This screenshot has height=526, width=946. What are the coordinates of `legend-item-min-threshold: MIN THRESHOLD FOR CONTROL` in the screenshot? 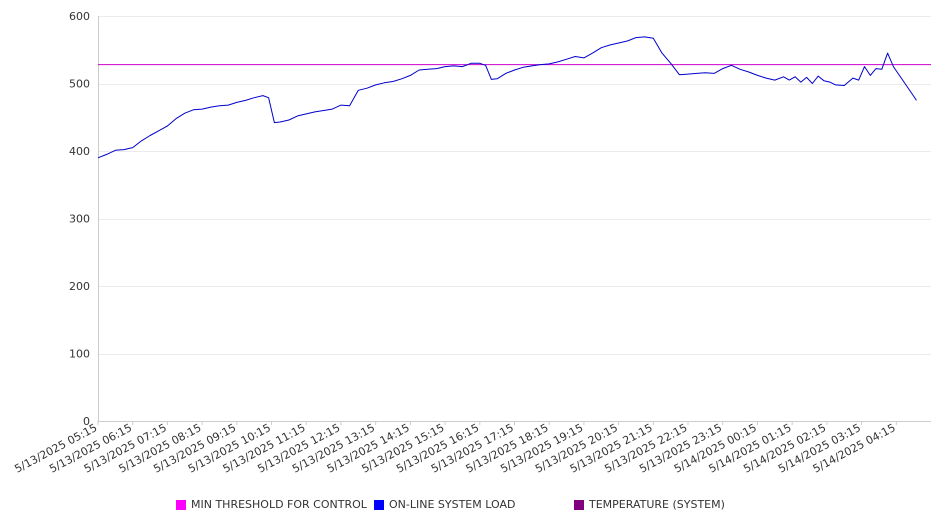 It's located at (271, 504).